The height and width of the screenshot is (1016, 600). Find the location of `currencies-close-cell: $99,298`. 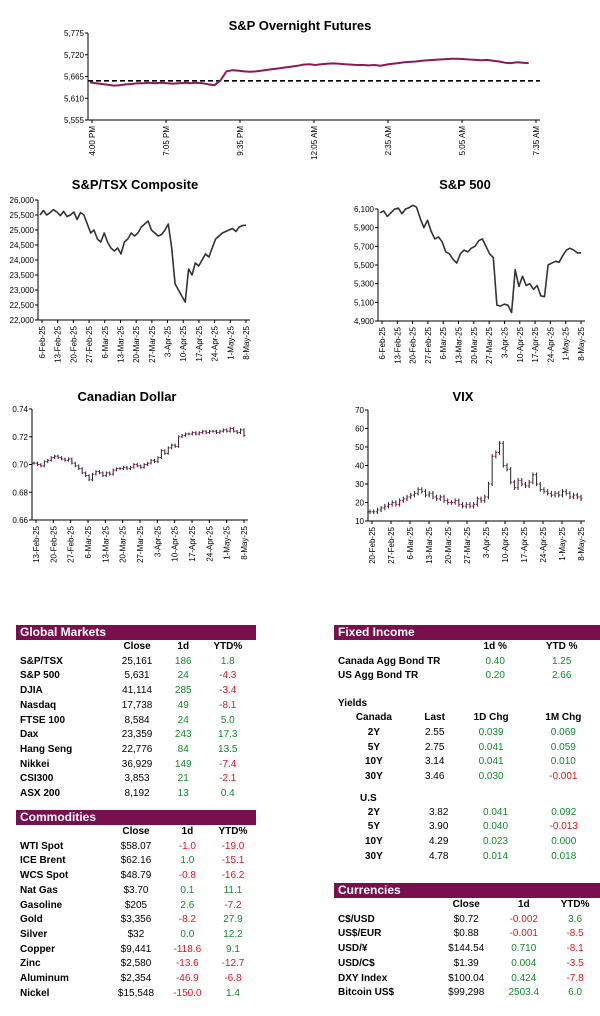

currencies-close-cell: $99,298 is located at coordinates (466, 993).